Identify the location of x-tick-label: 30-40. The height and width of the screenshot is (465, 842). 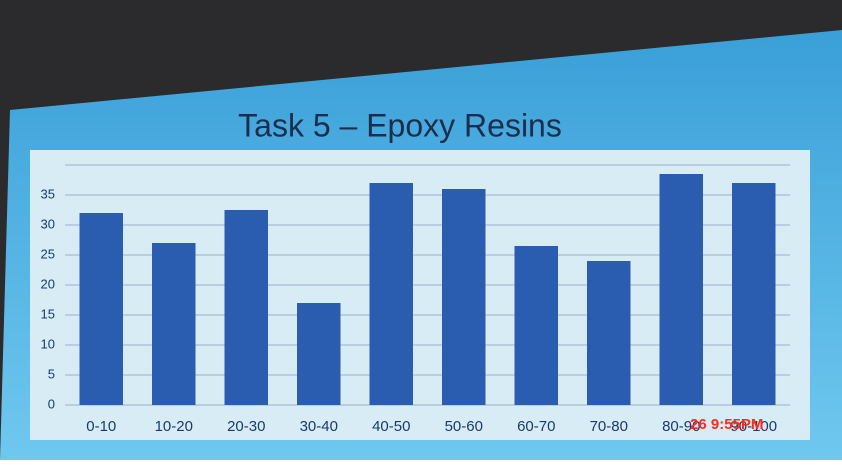
(319, 426).